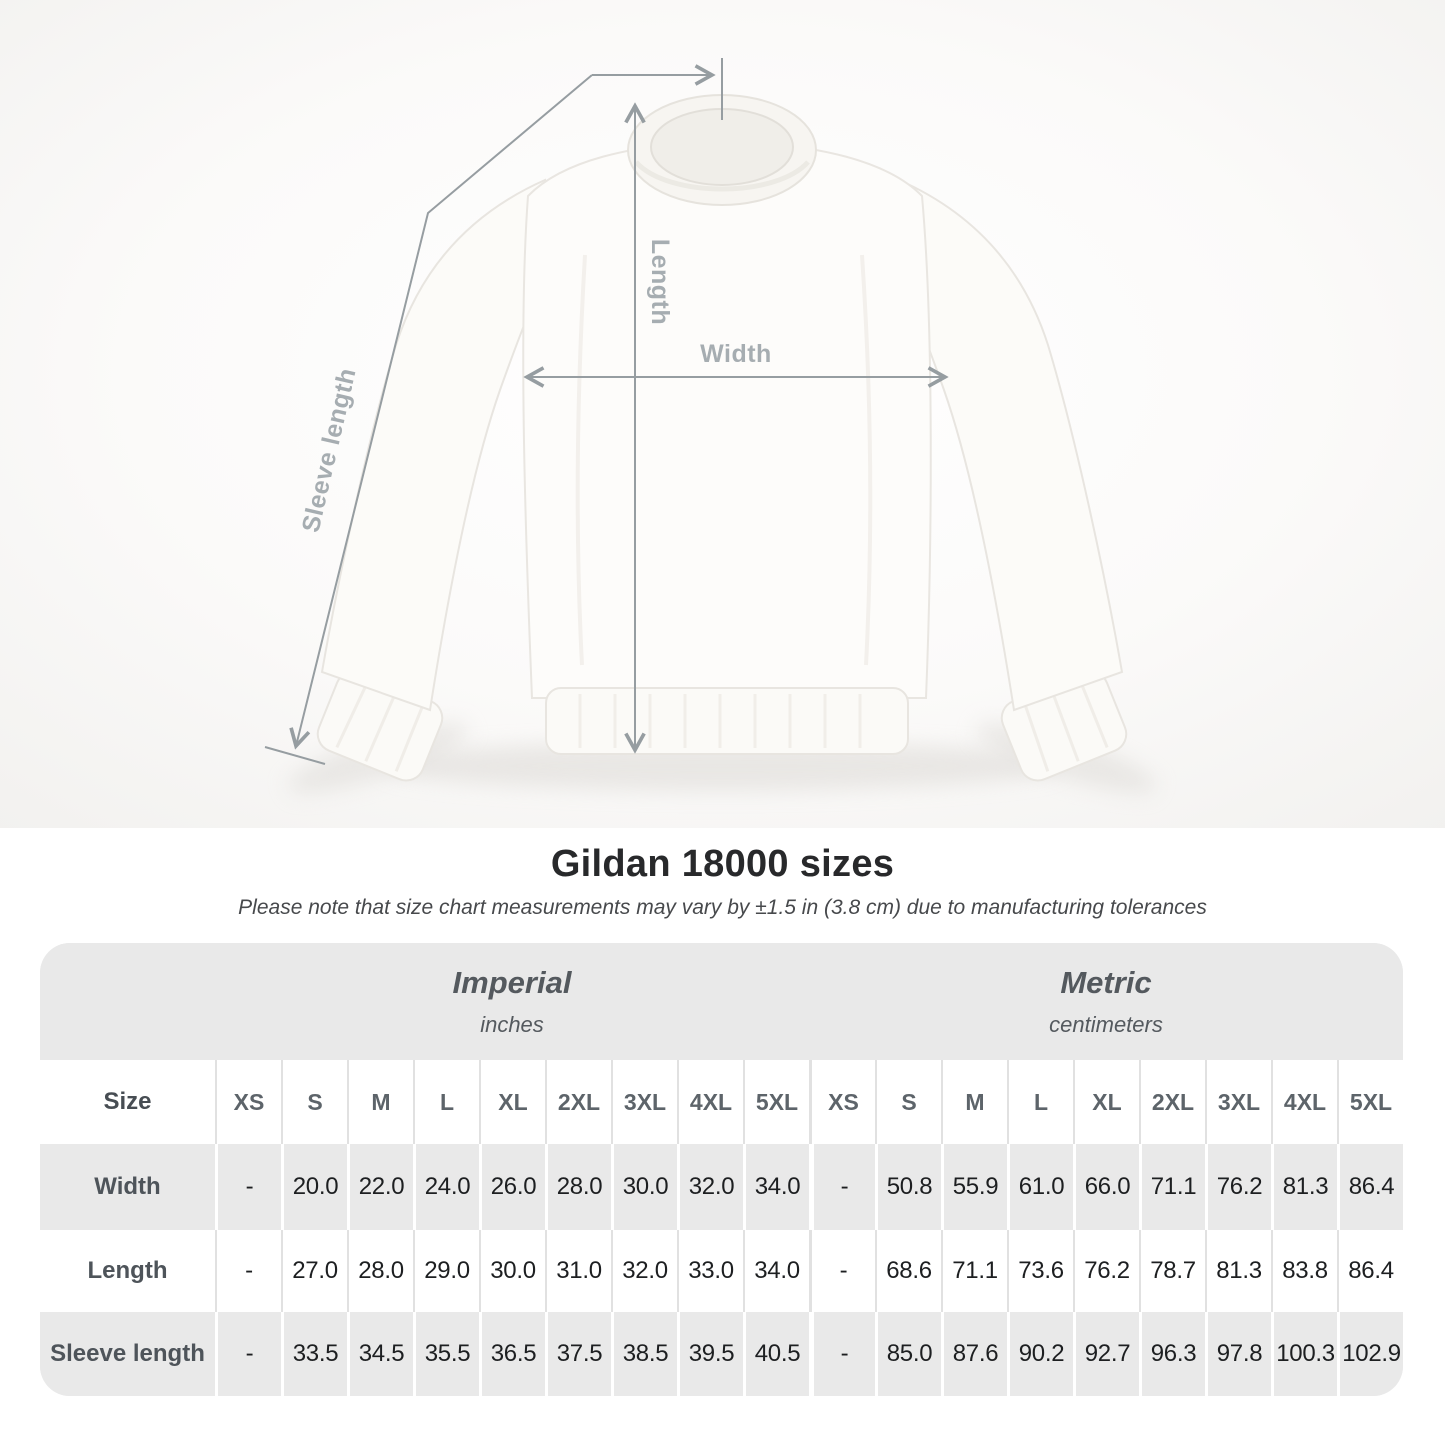 The width and height of the screenshot is (1445, 1445). Describe the element at coordinates (380, 1354) in the screenshot. I see `table-cell: 34.5` at that location.